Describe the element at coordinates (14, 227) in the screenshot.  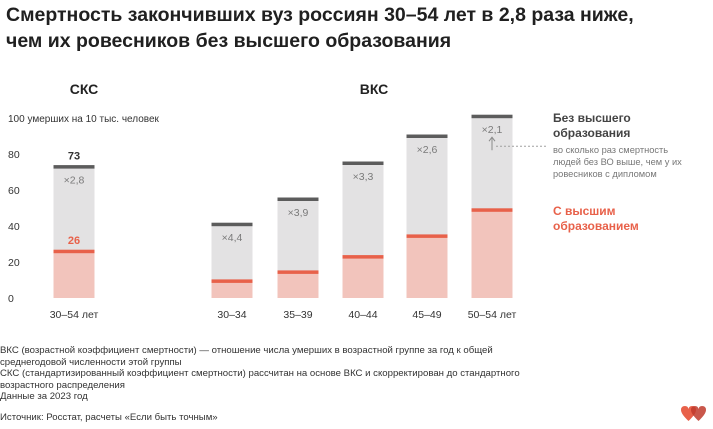
I see `y-tick-label: 40` at that location.